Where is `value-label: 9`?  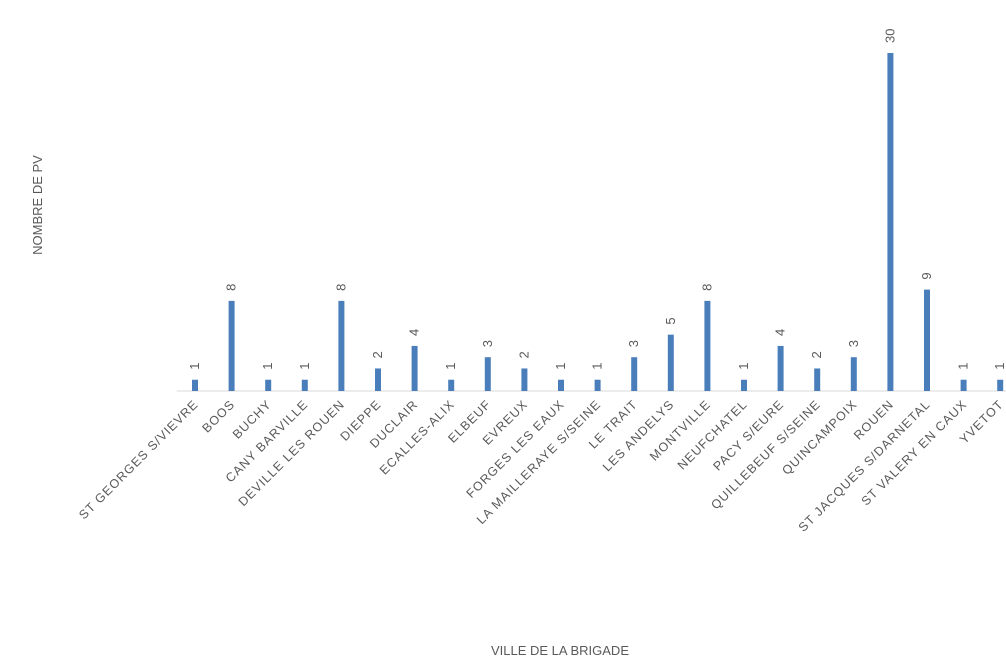 value-label: 9 is located at coordinates (926, 275).